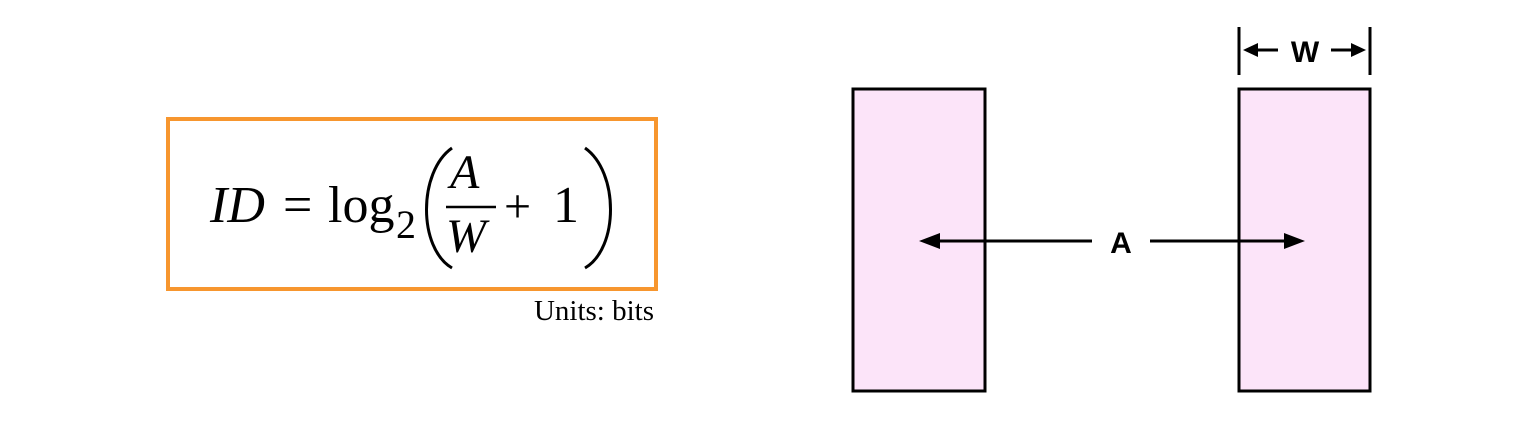 The image size is (1528, 438). I want to click on width-dimension: W, so click(1304, 51).